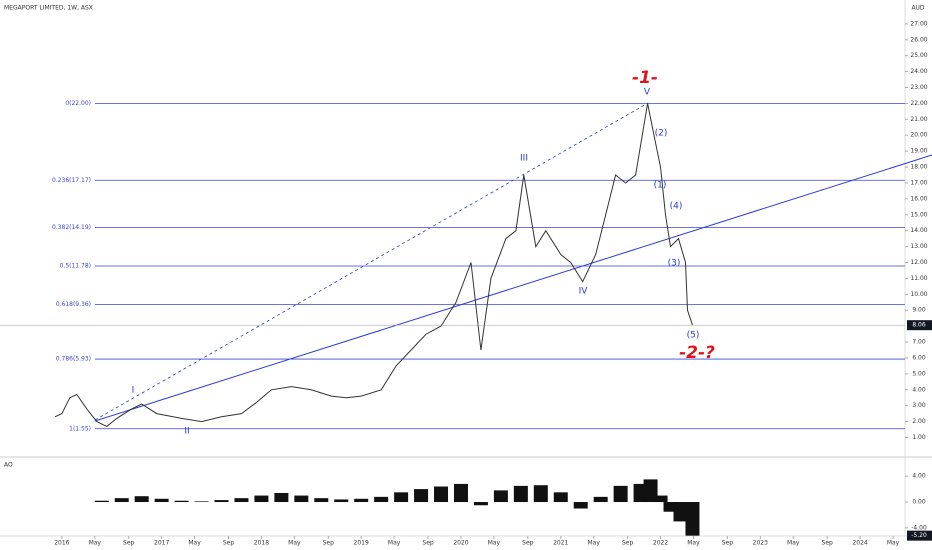  Describe the element at coordinates (361, 543) in the screenshot. I see `x-tick-label: 2019` at that location.